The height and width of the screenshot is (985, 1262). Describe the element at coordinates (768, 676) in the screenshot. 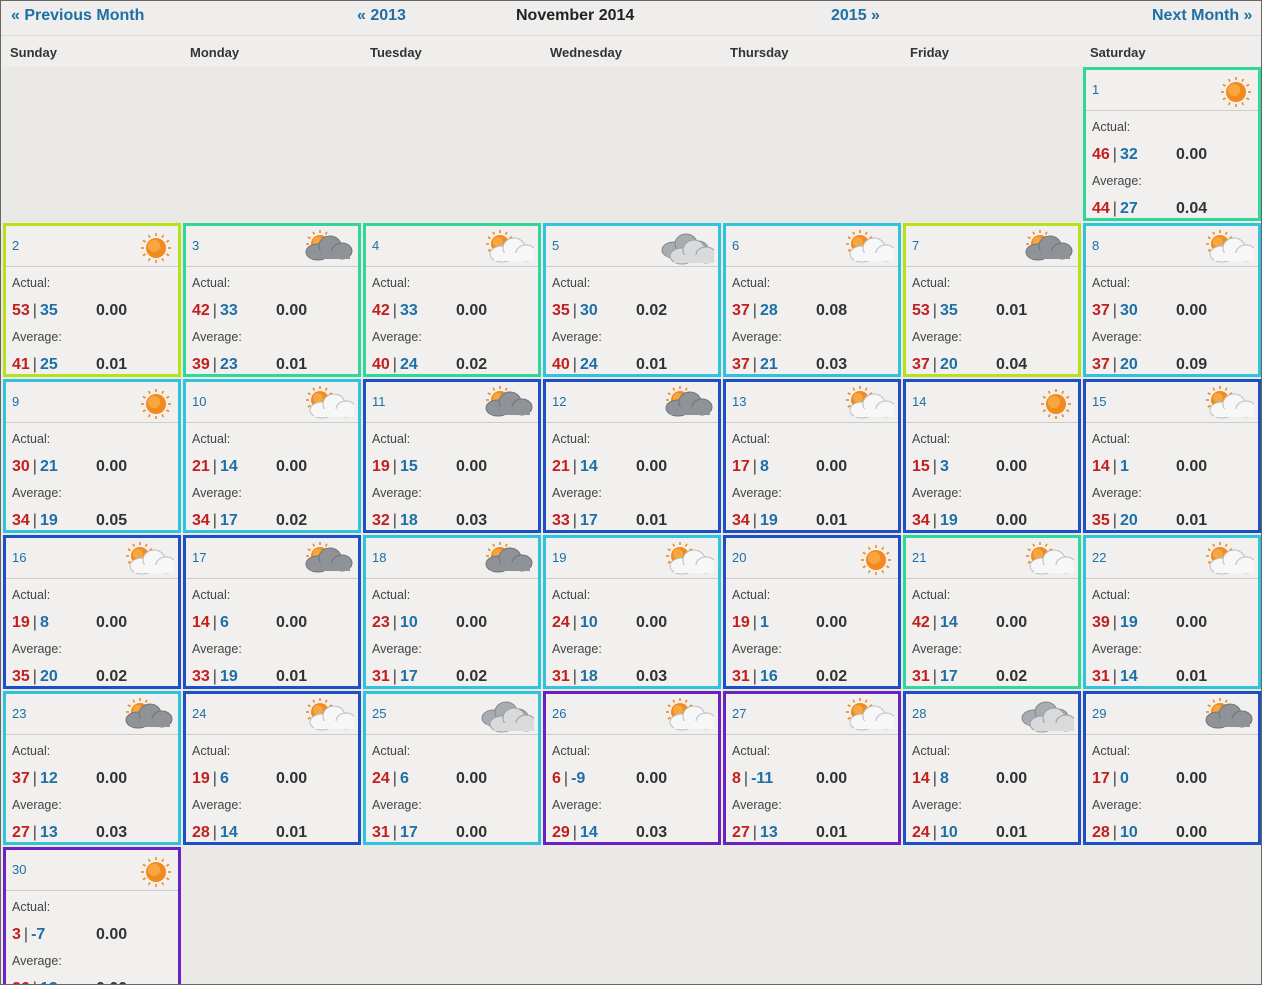

I see `average-low-temp: 16` at that location.